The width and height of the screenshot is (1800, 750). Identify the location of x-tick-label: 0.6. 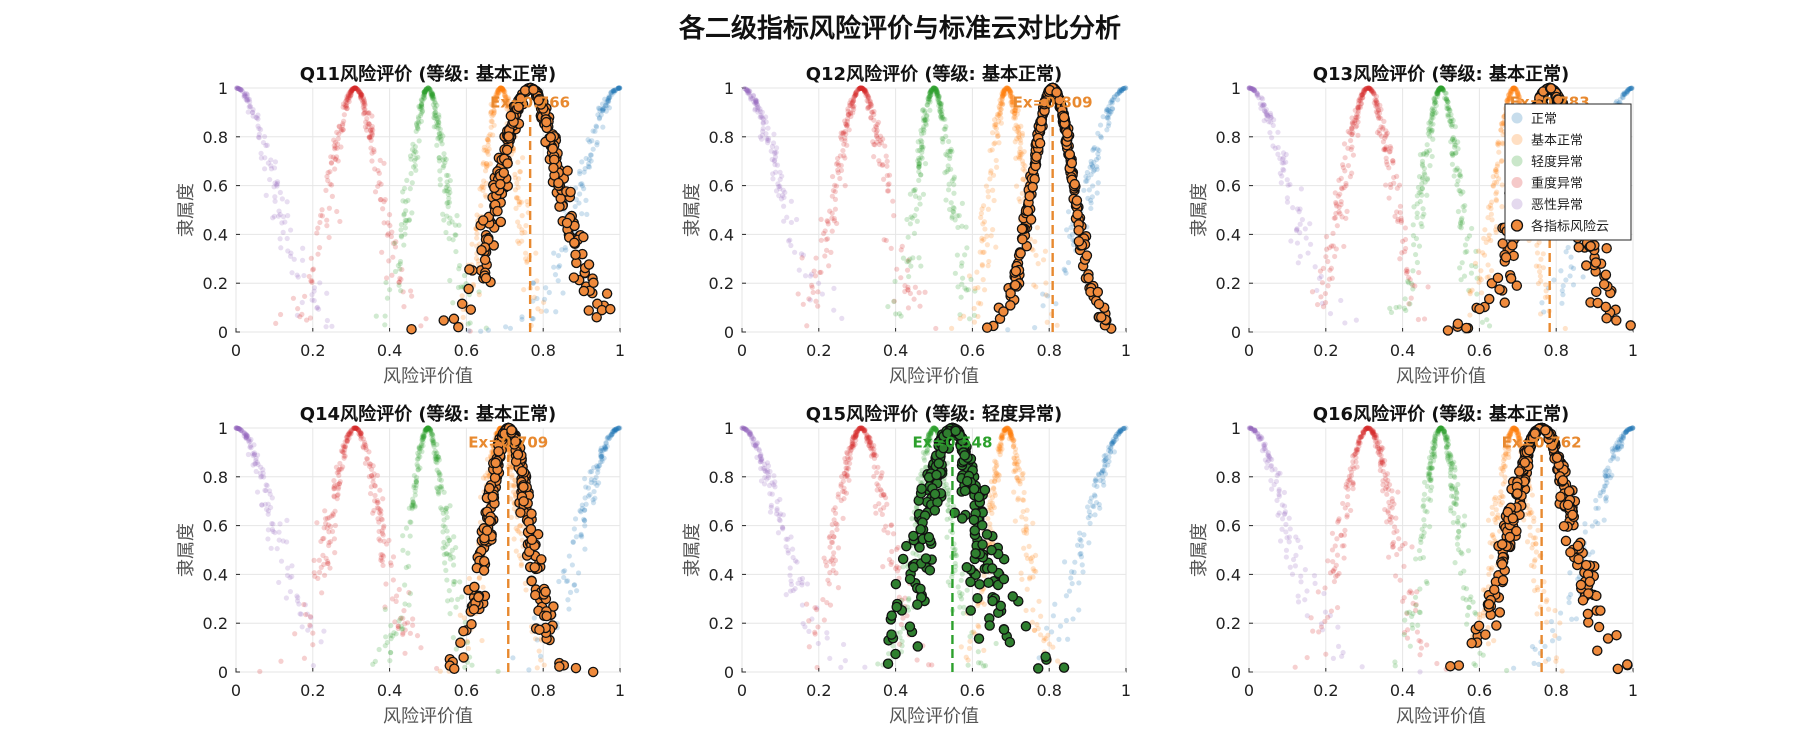
(1479, 350).